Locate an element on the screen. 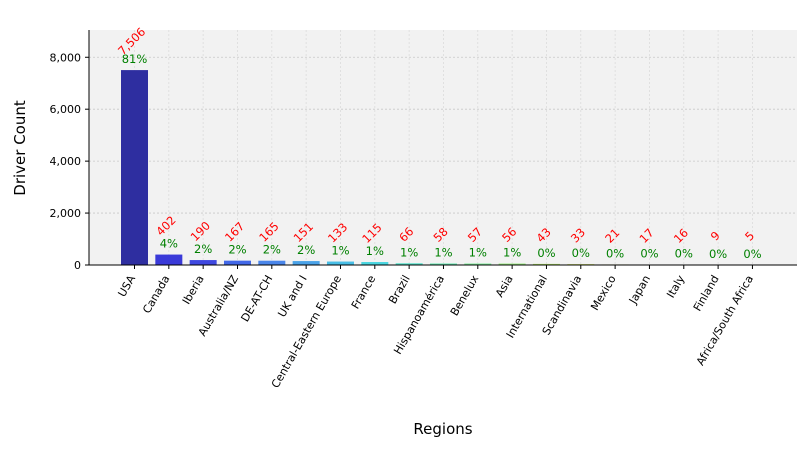 The image size is (810, 450). x-tick-label: DE-AT-CH is located at coordinates (256, 298).